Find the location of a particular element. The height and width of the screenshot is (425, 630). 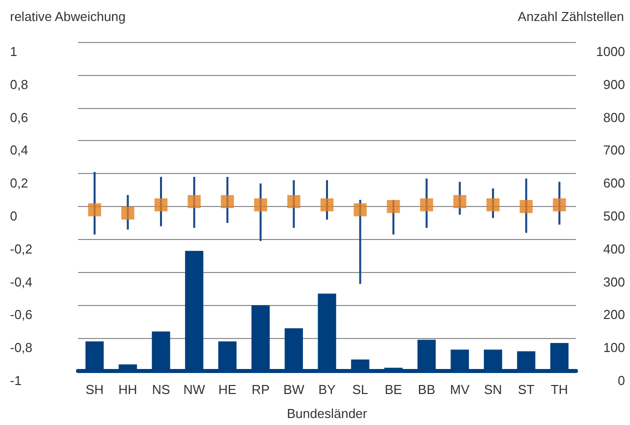

y2-tick-label: 1000 is located at coordinates (610, 51).